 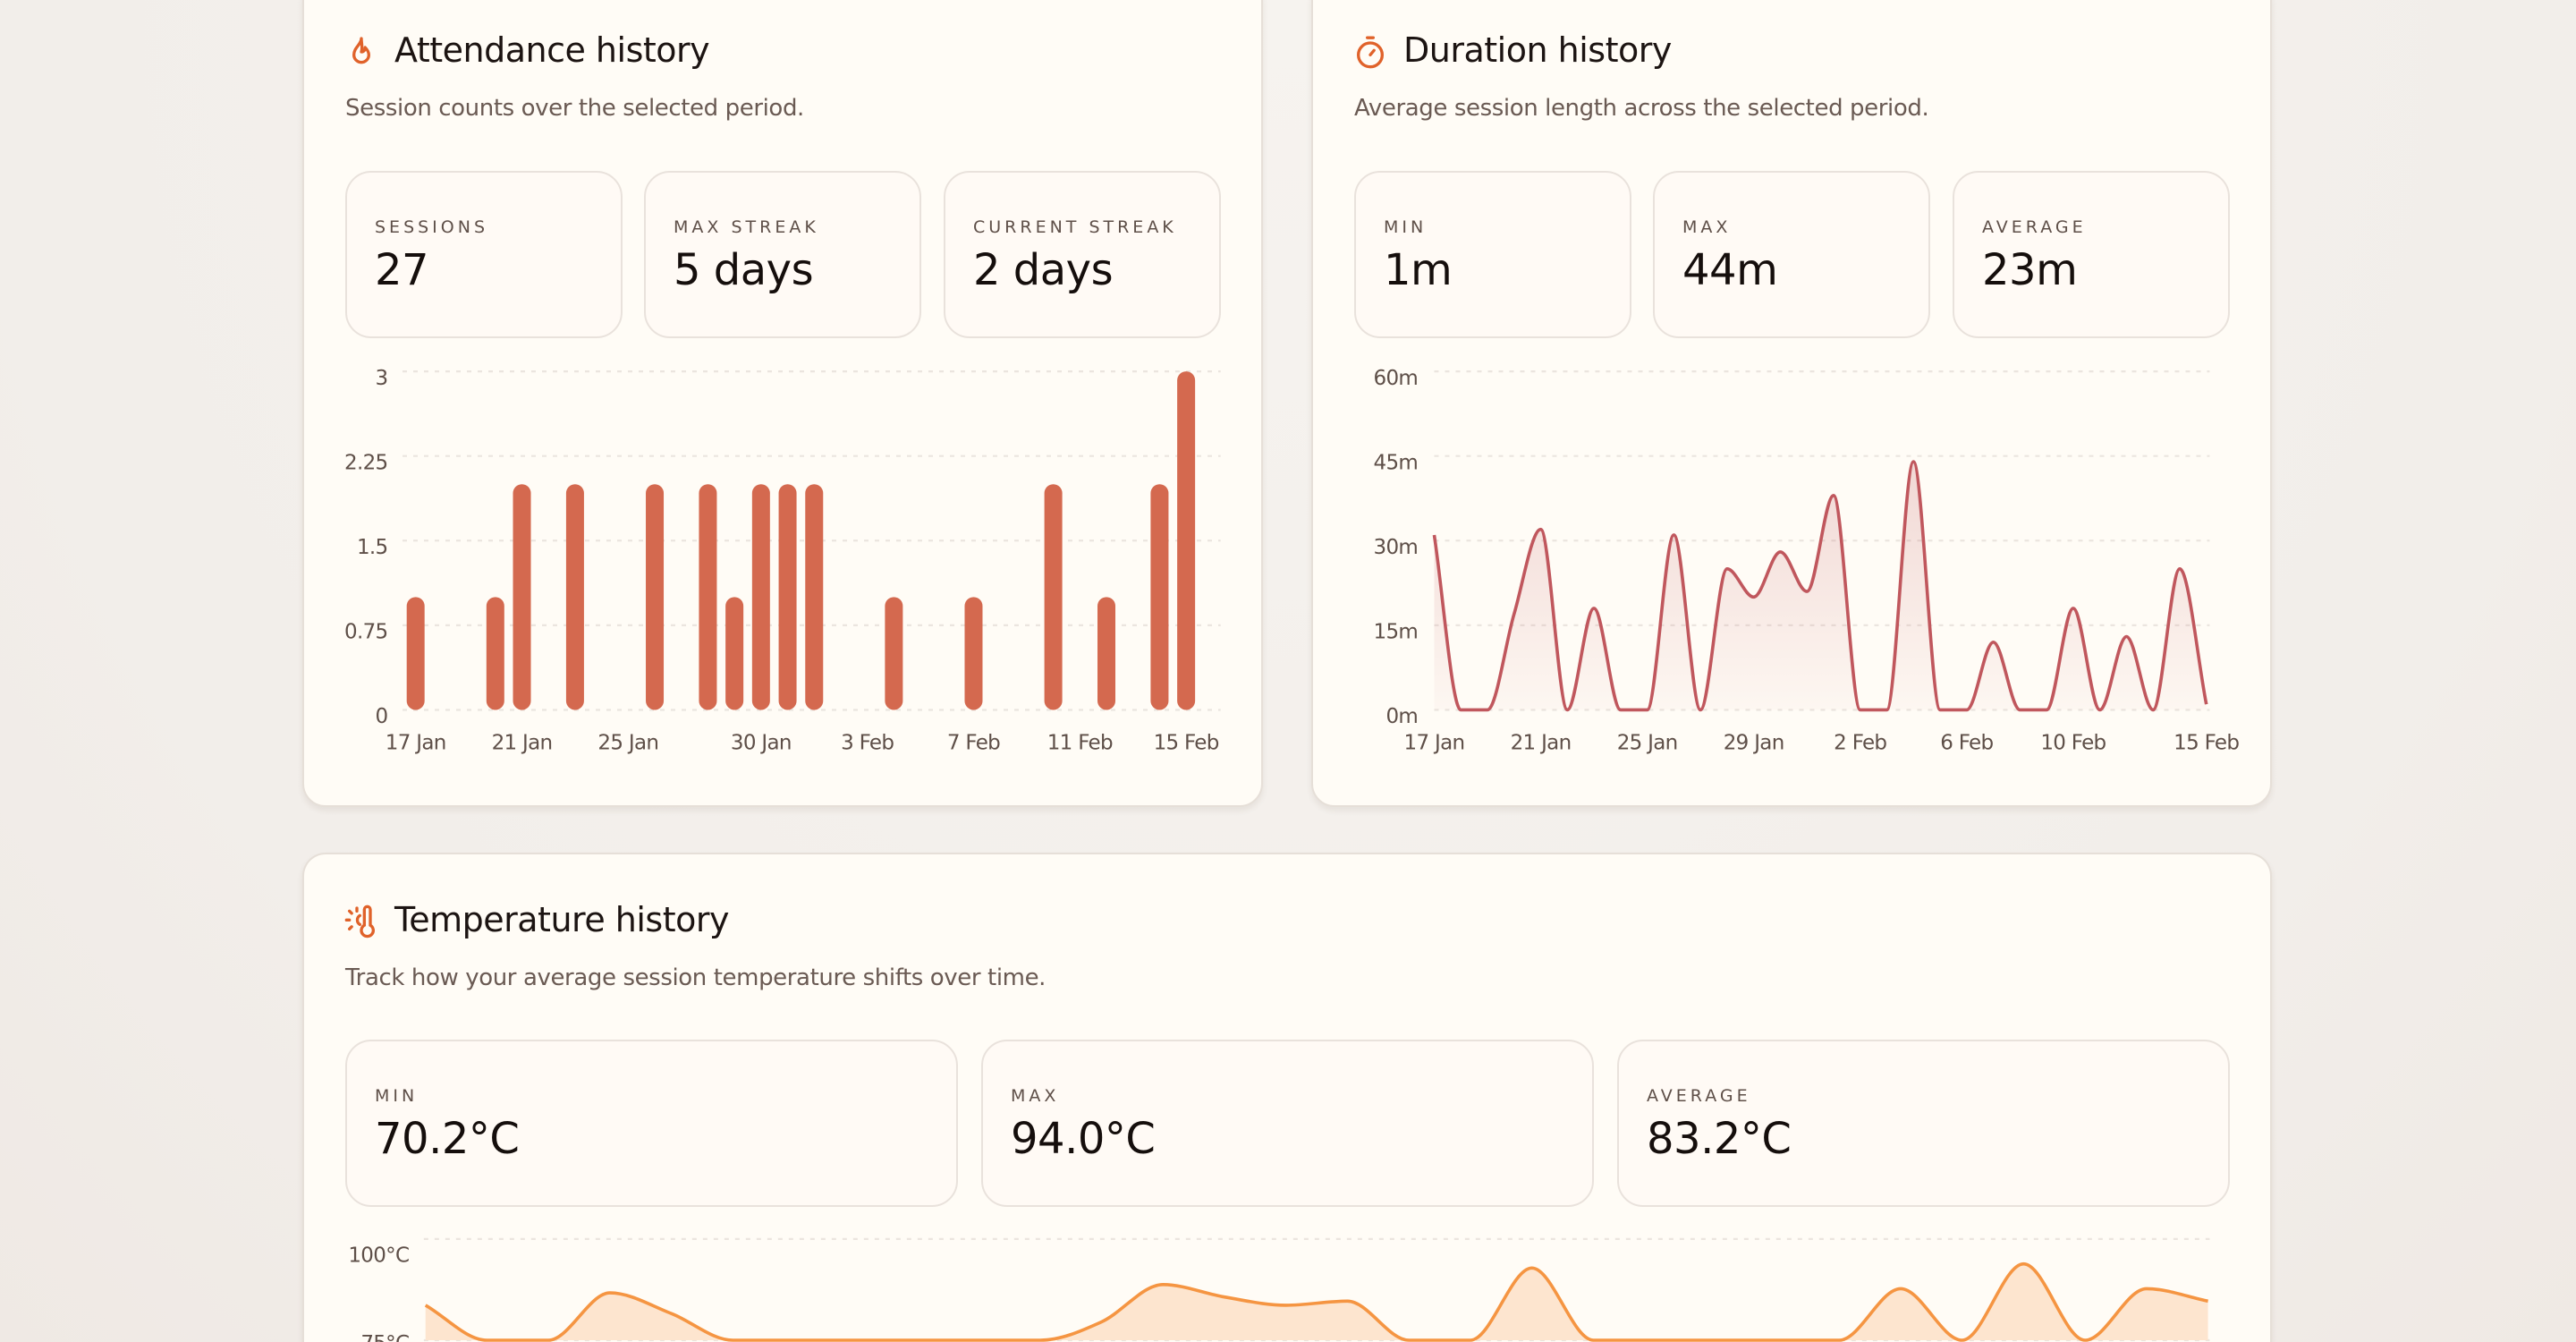 I want to click on stat-value: 44m, so click(x=1730, y=270).